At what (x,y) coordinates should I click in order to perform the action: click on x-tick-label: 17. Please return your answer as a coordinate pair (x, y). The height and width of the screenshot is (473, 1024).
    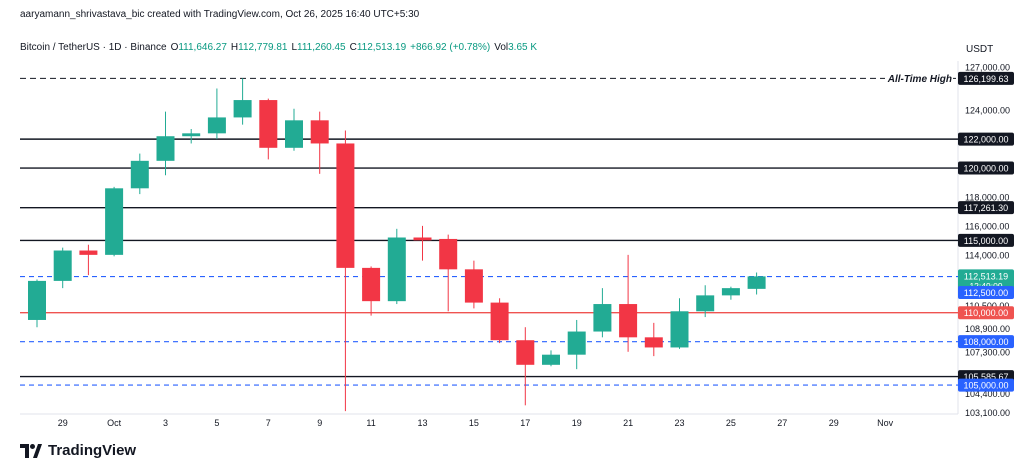
    Looking at the image, I should click on (525, 423).